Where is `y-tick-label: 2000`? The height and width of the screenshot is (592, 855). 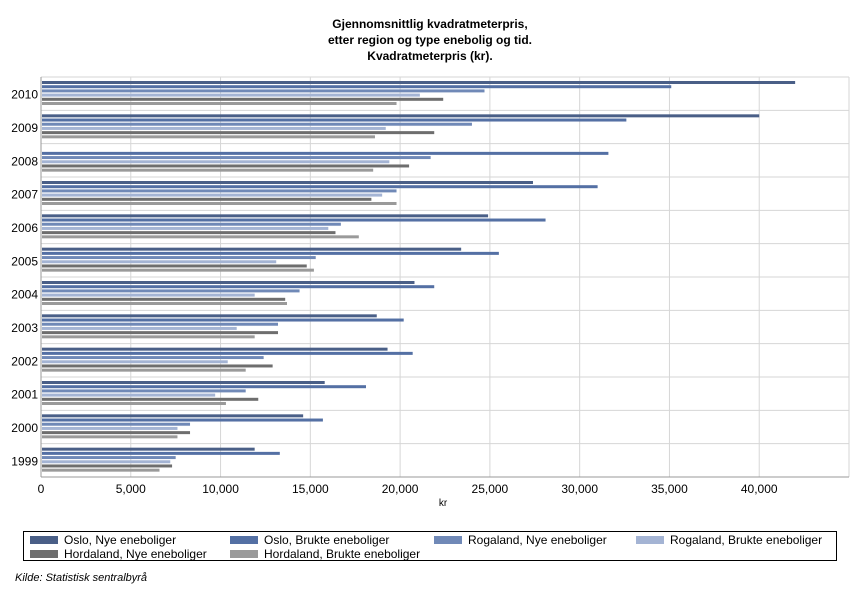 y-tick-label: 2000 is located at coordinates (24, 428).